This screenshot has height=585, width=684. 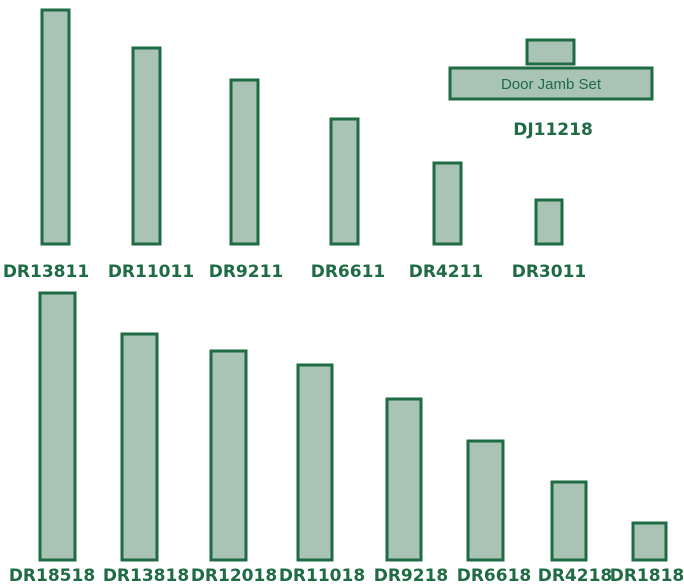 I want to click on part-code-label: DR12018, so click(x=234, y=575).